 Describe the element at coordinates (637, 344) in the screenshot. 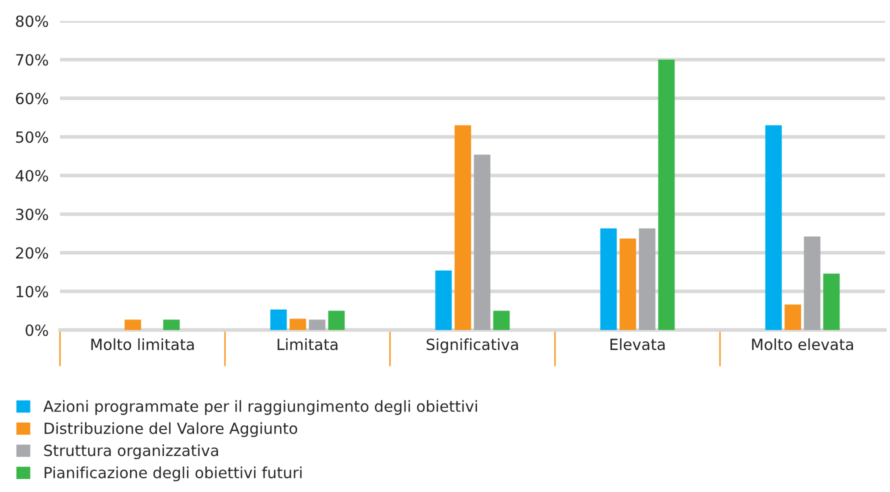

I see `x-tick-label: Elevata` at that location.